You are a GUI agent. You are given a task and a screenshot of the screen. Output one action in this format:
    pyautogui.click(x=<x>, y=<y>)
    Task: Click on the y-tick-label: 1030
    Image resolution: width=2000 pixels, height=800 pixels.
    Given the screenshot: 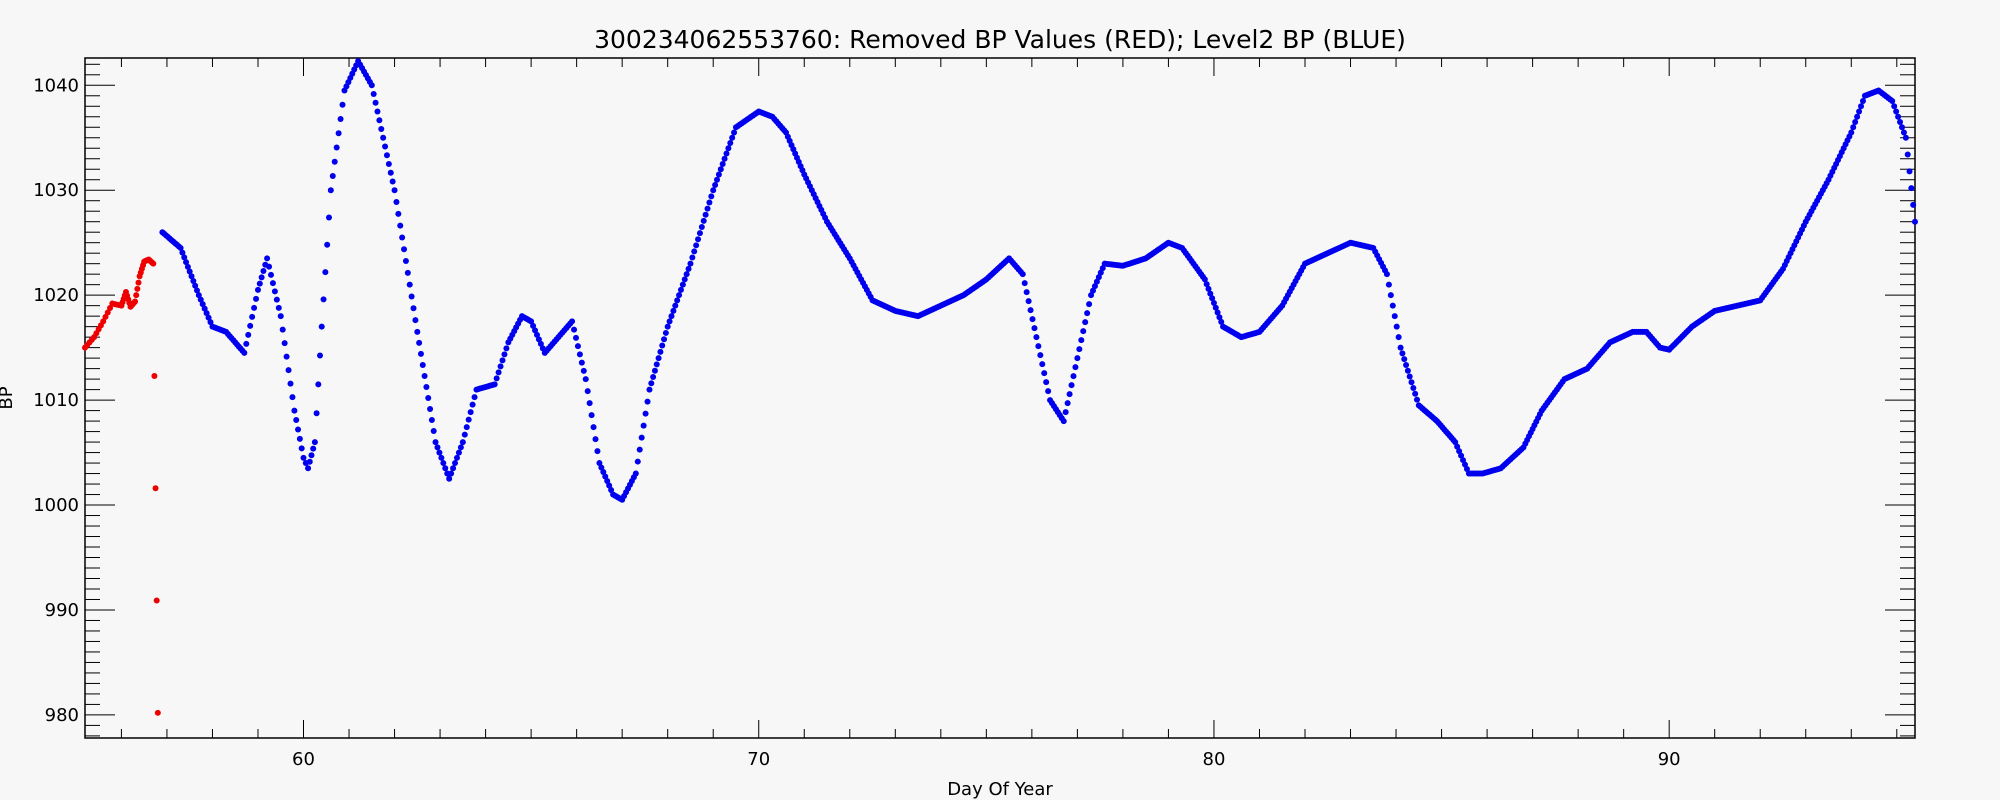 What is the action you would take?
    pyautogui.click(x=56, y=190)
    